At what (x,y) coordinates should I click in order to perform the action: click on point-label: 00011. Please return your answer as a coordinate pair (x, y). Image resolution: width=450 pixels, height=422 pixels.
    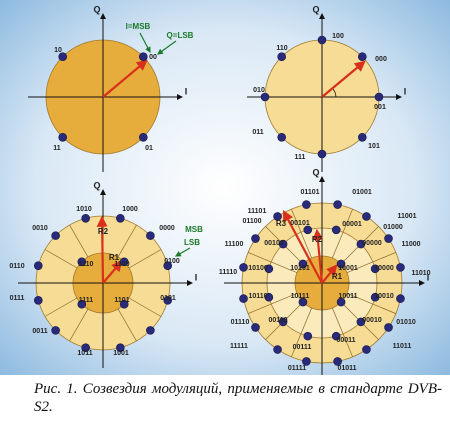
    Looking at the image, I should click on (345, 340).